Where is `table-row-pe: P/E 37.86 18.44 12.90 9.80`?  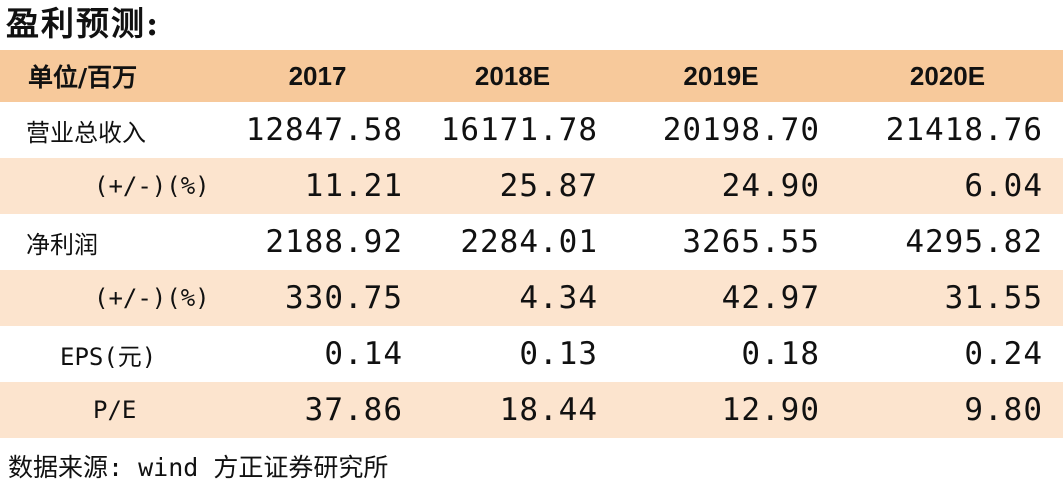
table-row-pe: P/E 37.86 18.44 12.90 9.80 is located at coordinates (531, 410).